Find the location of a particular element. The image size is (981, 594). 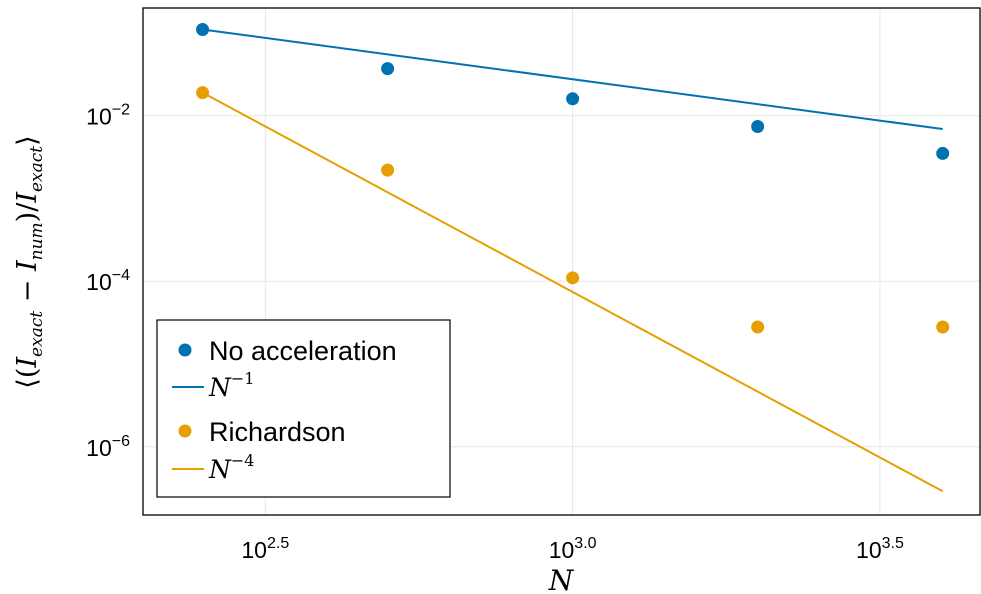

x-axis-title: N is located at coordinates (561, 579).